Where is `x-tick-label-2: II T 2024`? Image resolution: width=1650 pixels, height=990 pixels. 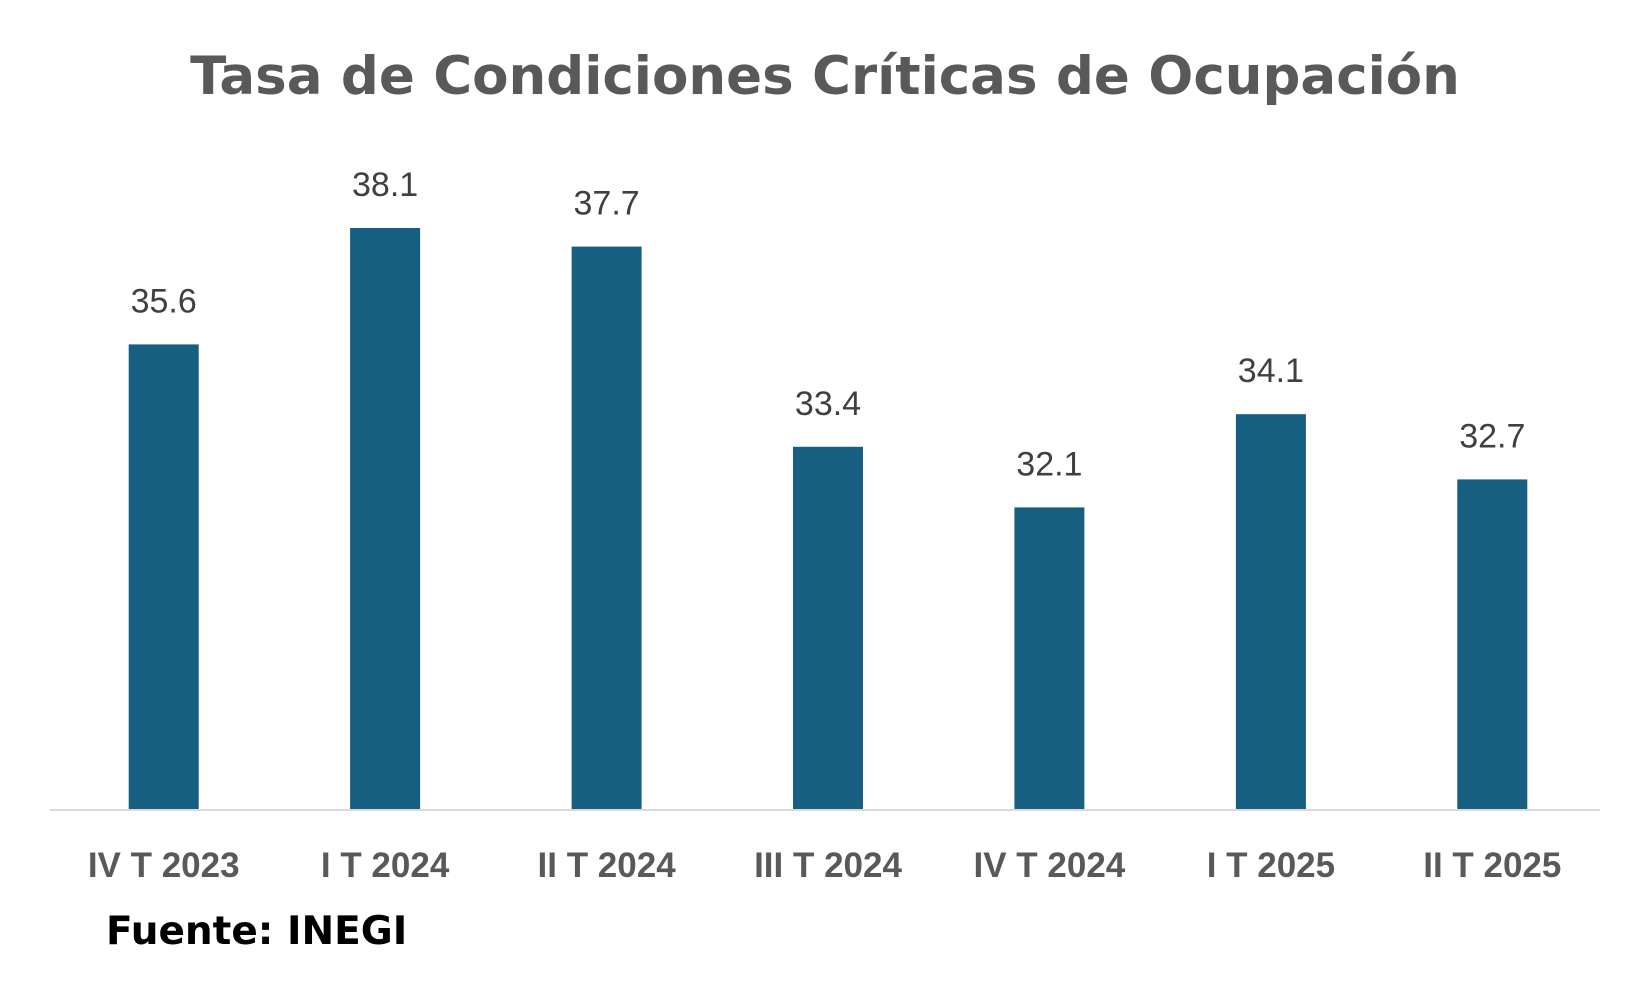 x-tick-label-2: II T 2024 is located at coordinates (607, 865).